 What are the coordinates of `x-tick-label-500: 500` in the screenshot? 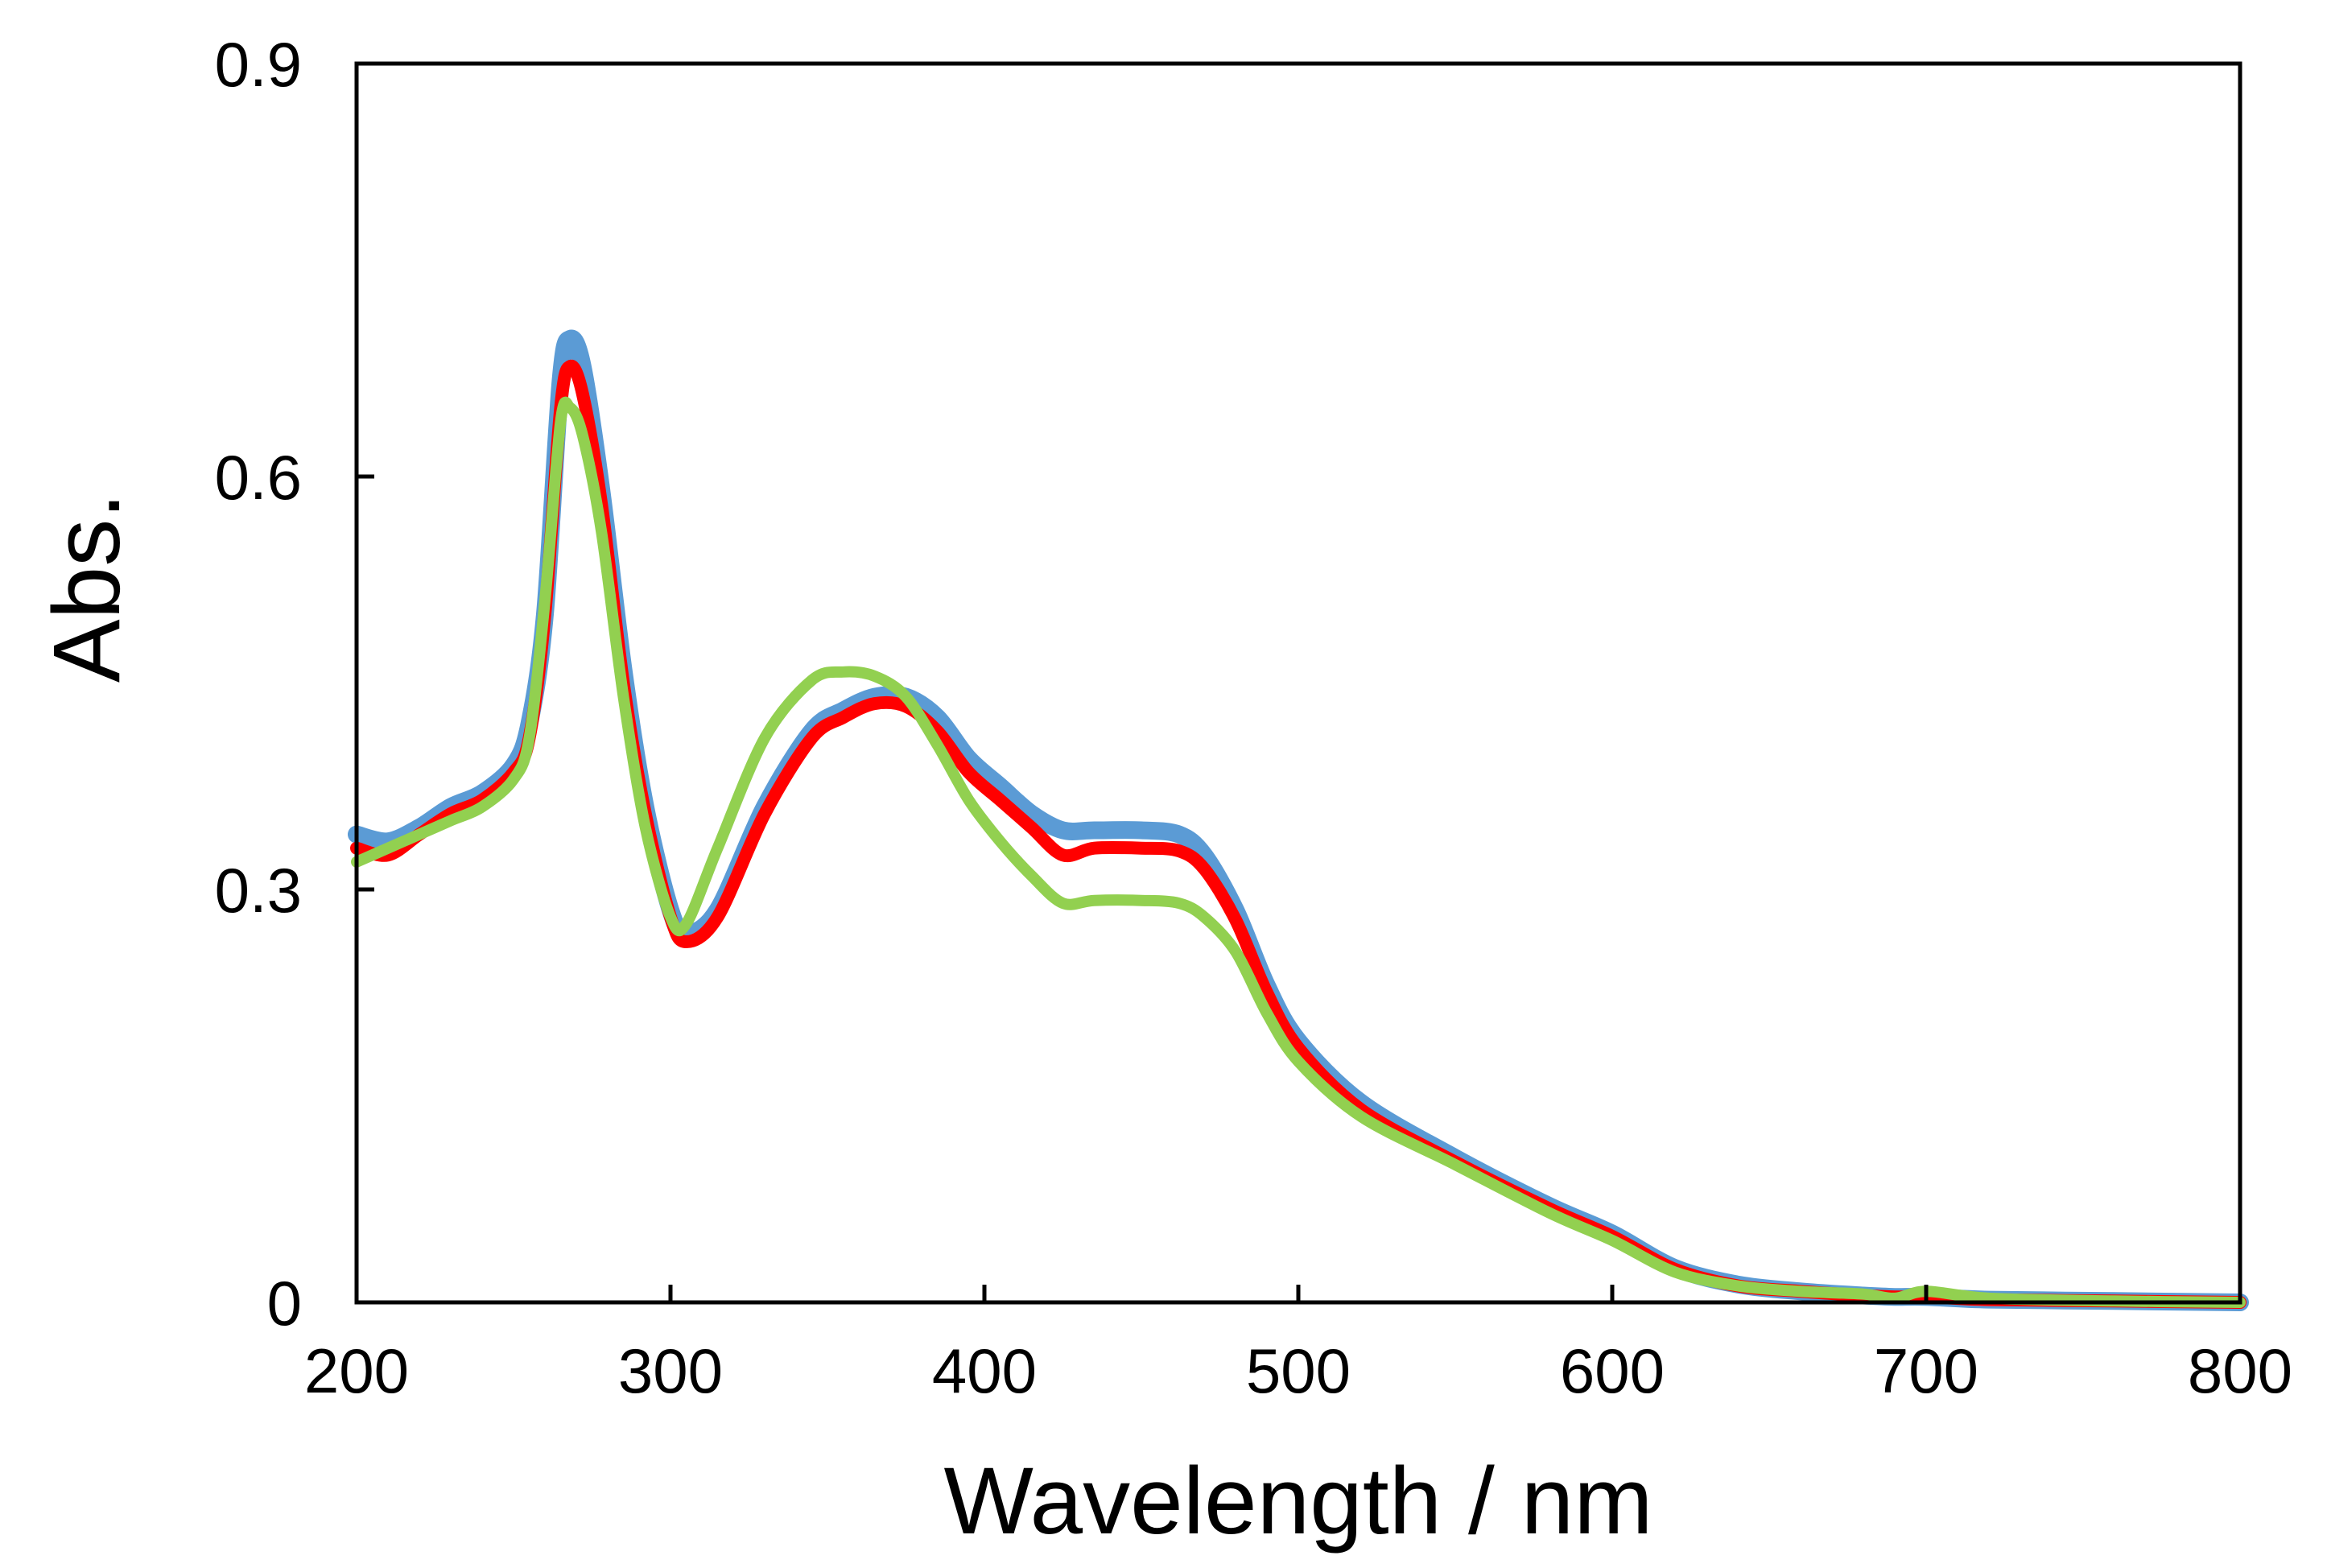 It's located at (1298, 1370).